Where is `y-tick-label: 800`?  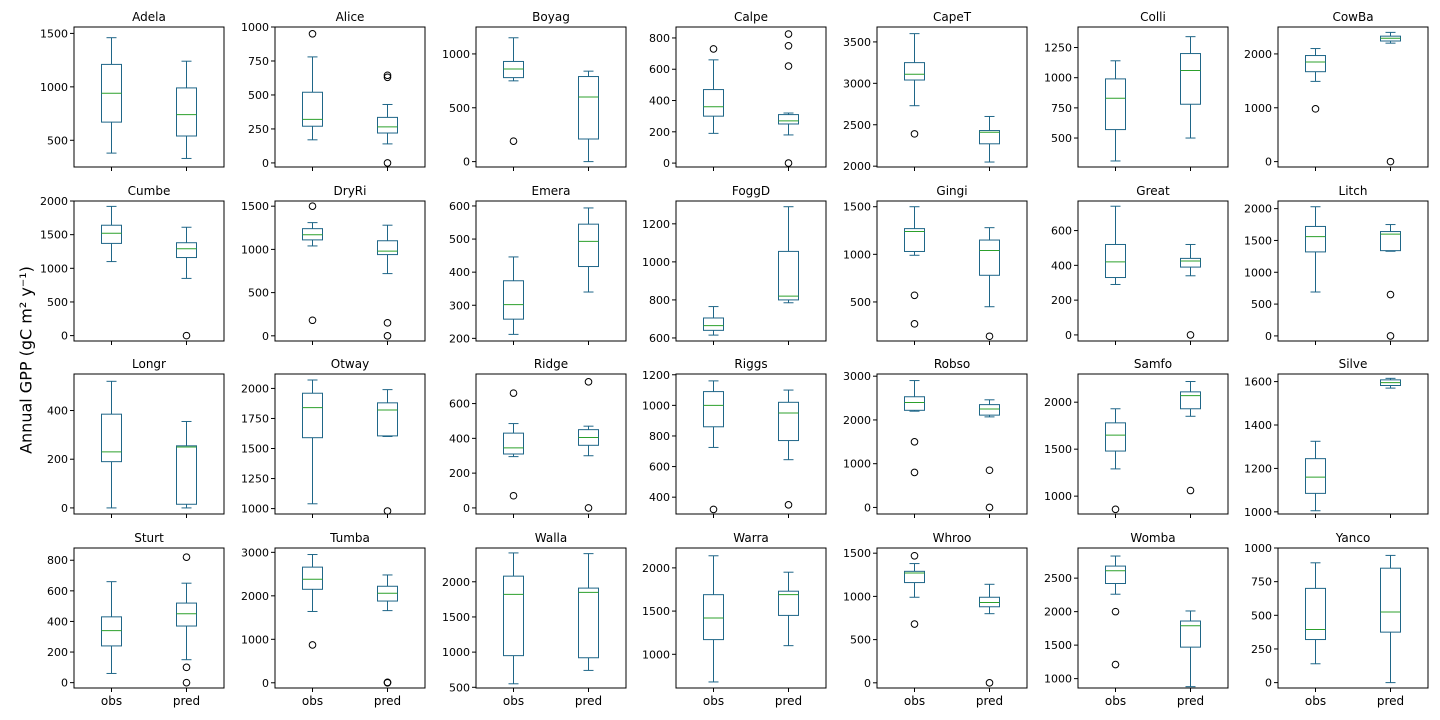 y-tick-label: 800 is located at coordinates (659, 300).